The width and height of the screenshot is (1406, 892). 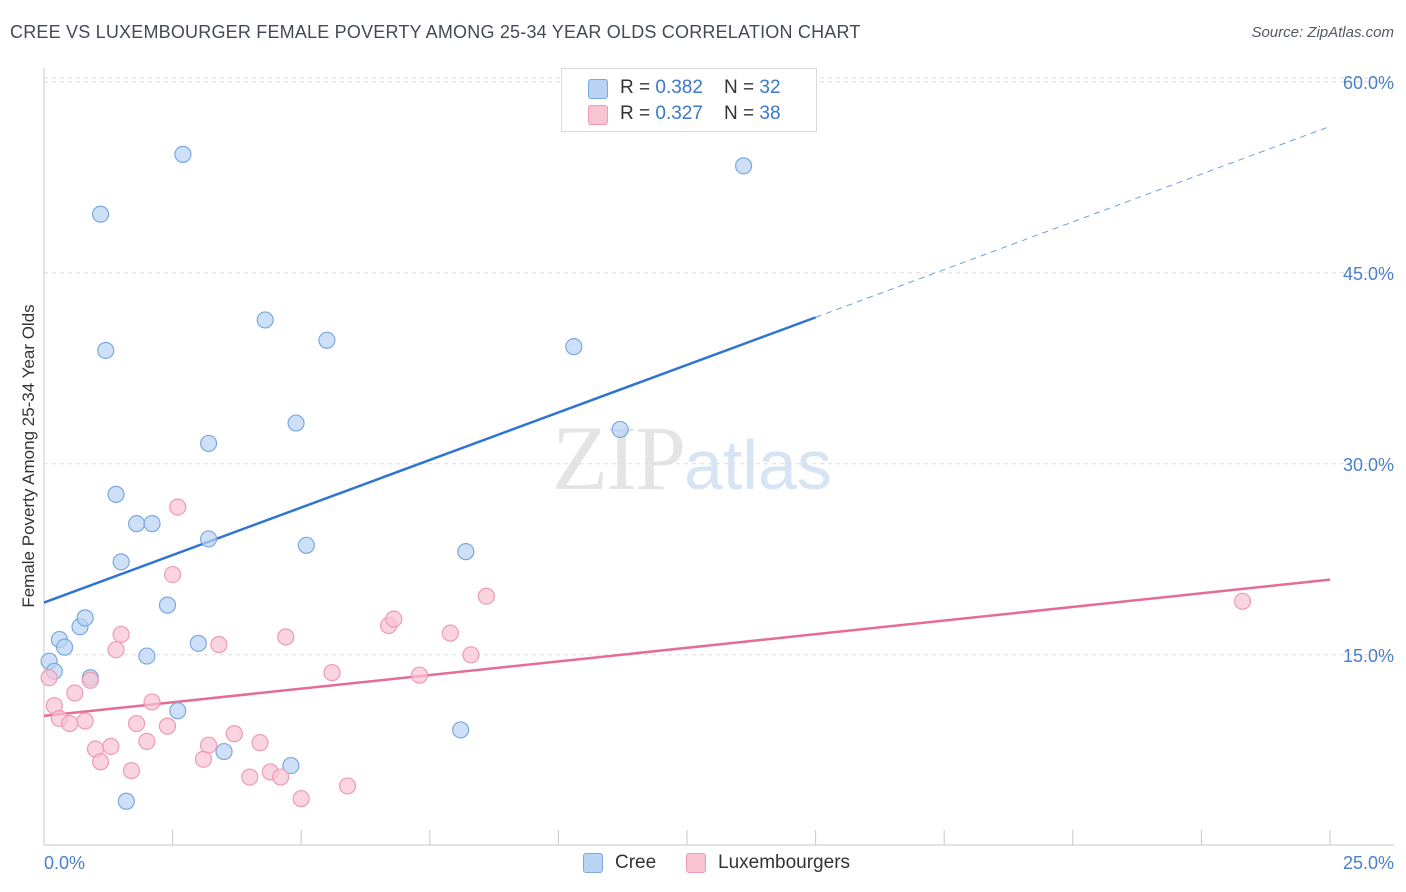 I want to click on bottom-legend-swatch-lux, so click(x=696, y=863).